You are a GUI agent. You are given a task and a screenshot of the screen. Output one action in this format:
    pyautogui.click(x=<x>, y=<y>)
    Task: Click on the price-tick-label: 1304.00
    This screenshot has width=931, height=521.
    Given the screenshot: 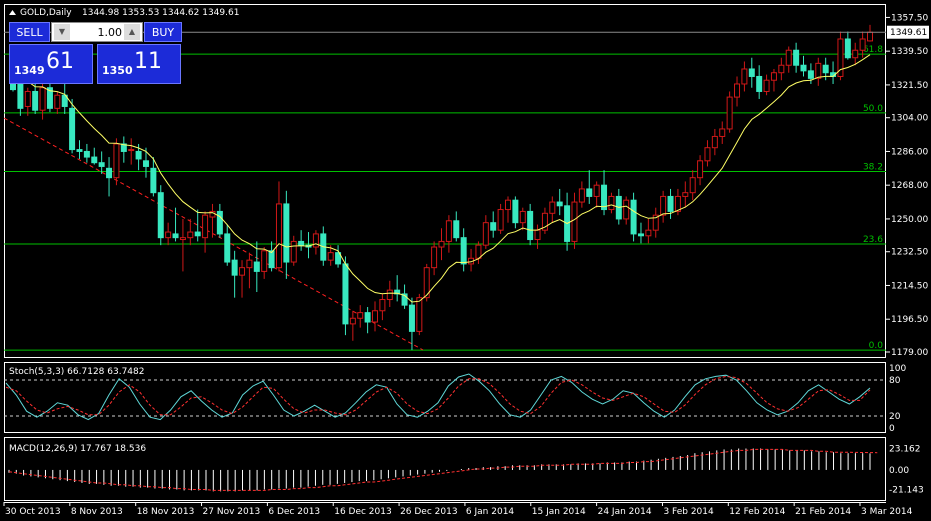 What is the action you would take?
    pyautogui.click(x=909, y=119)
    